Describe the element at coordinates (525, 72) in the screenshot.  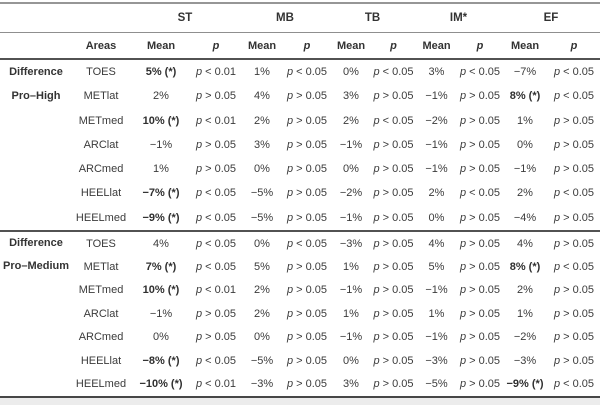
I see `mean-value: −7%` at that location.